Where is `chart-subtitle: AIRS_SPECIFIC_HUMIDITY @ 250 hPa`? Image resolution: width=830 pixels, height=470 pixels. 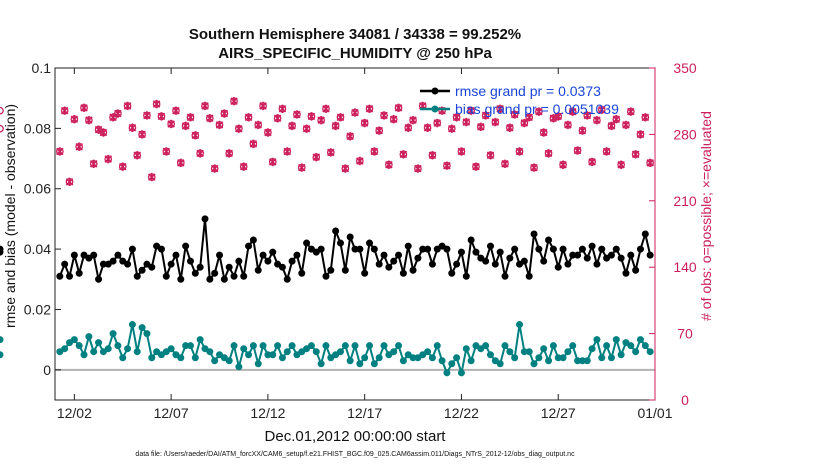 chart-subtitle: AIRS_SPECIFIC_HUMIDITY @ 250 hPa is located at coordinates (355, 53).